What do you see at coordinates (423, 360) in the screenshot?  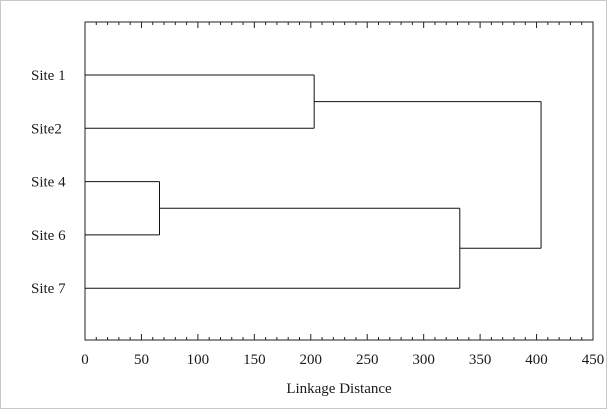 I see `x-tick-label: 300` at bounding box center [423, 360].